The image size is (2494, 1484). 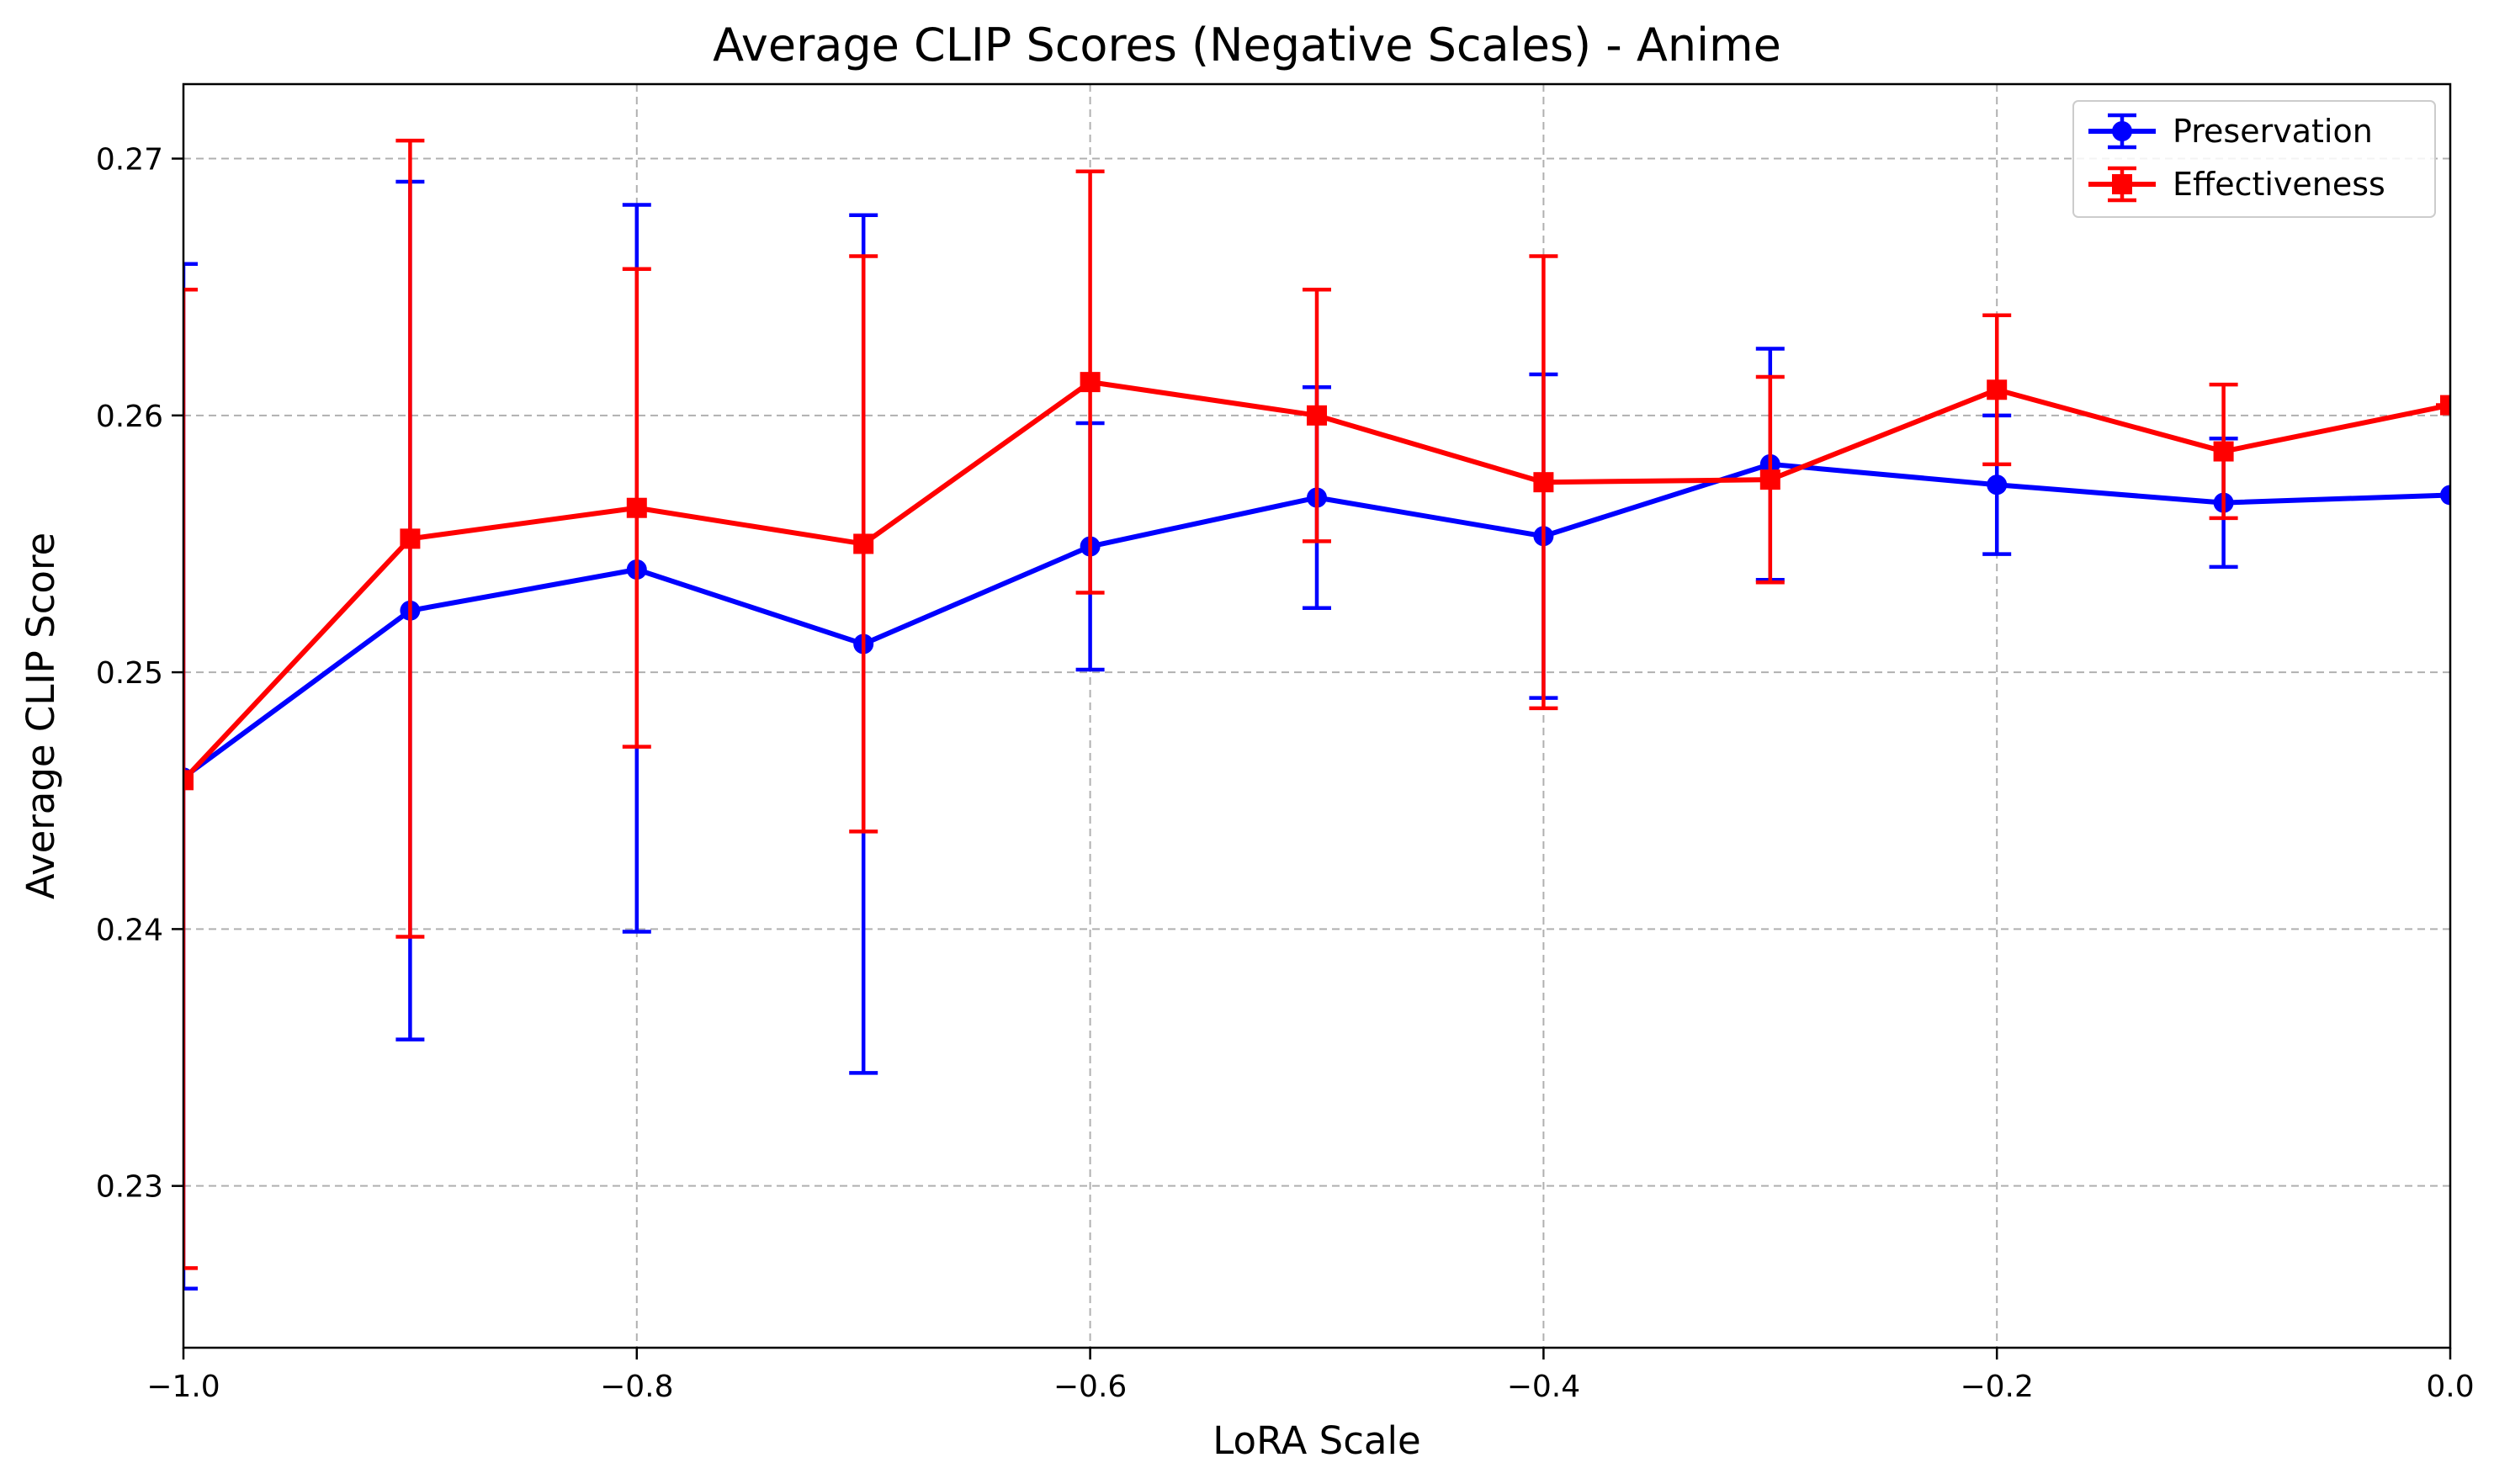 What do you see at coordinates (2450, 1387) in the screenshot?
I see `x-tick-label: 0.0` at bounding box center [2450, 1387].